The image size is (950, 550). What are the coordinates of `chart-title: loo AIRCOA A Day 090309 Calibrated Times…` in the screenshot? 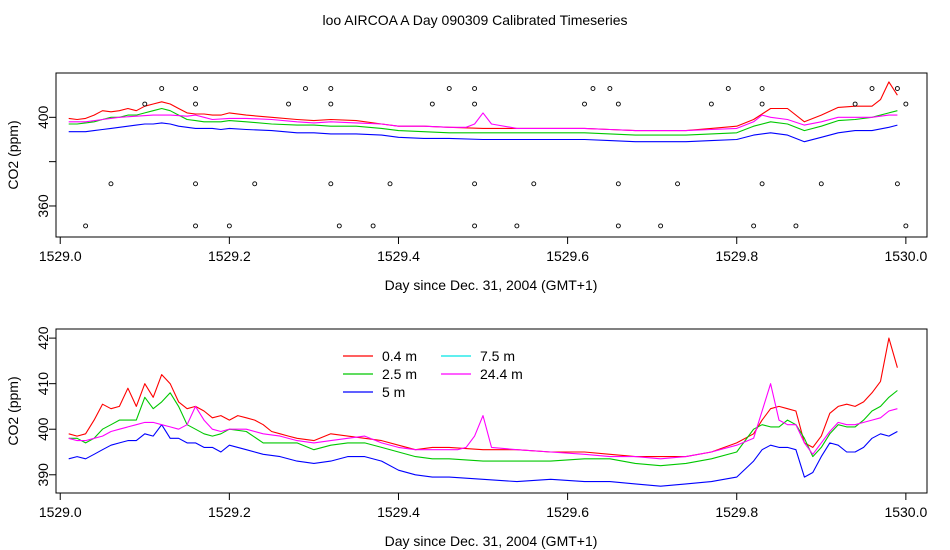 It's located at (474, 20).